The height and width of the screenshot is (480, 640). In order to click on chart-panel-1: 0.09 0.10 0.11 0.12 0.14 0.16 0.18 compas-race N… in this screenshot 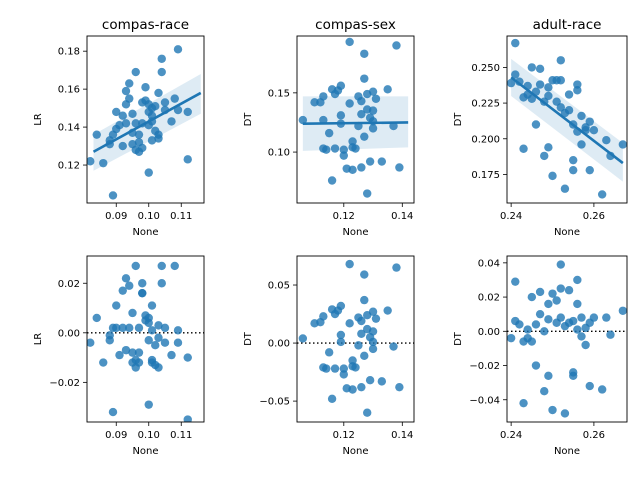, I will do `click(119, 127)`.